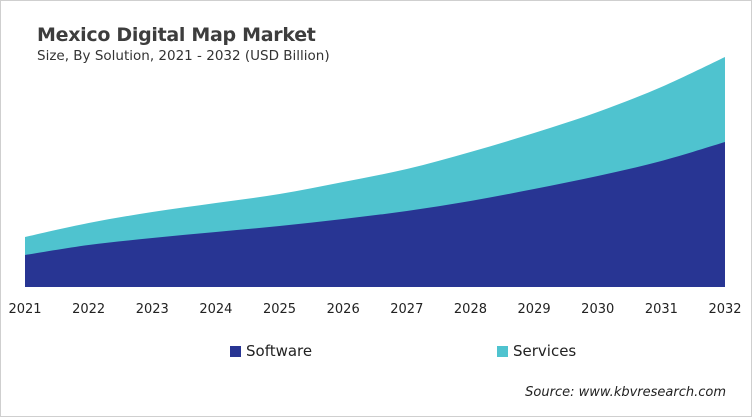 This screenshot has height=417, width=752. What do you see at coordinates (215, 309) in the screenshot?
I see `x-tick-label: 2024` at bounding box center [215, 309].